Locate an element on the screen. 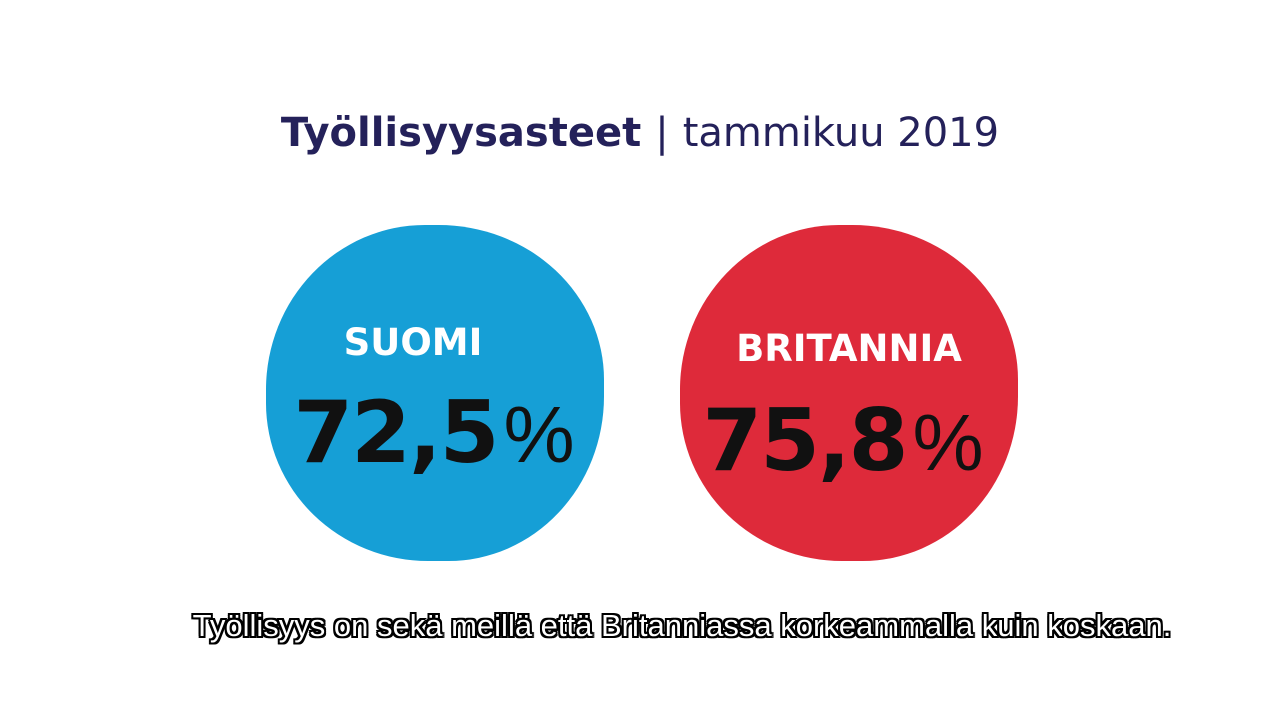  country-blob: BRITANNIA 75,8% is located at coordinates (849, 393).